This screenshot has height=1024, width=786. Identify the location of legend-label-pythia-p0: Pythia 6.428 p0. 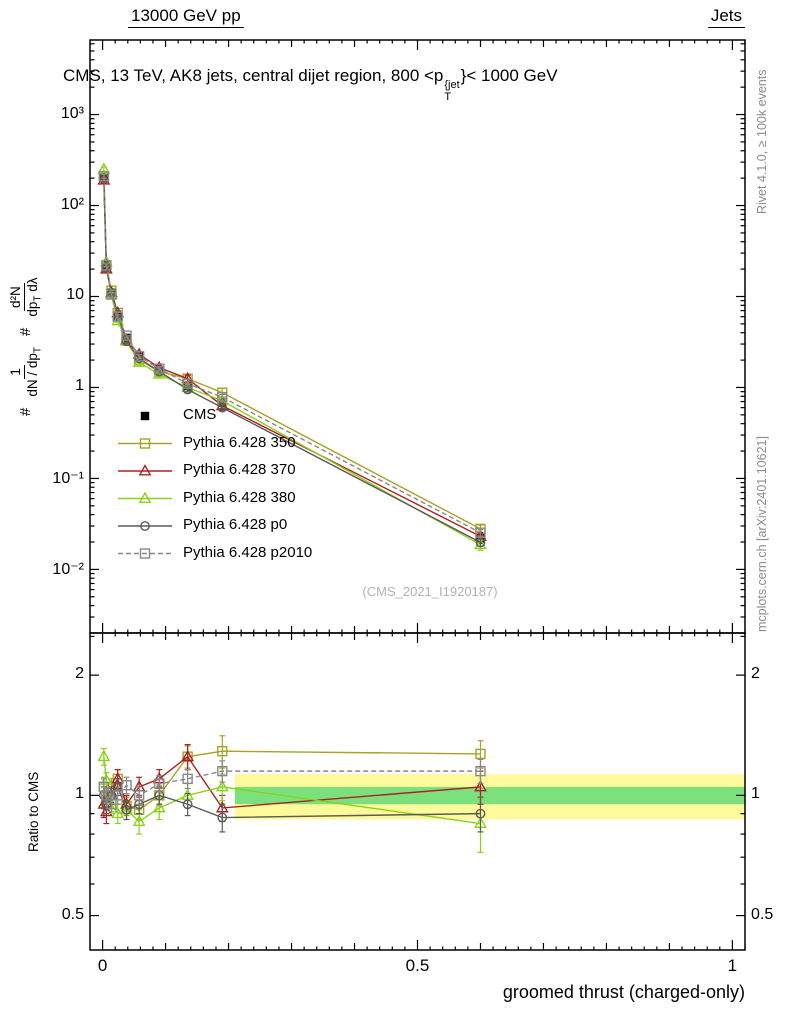
(235, 524).